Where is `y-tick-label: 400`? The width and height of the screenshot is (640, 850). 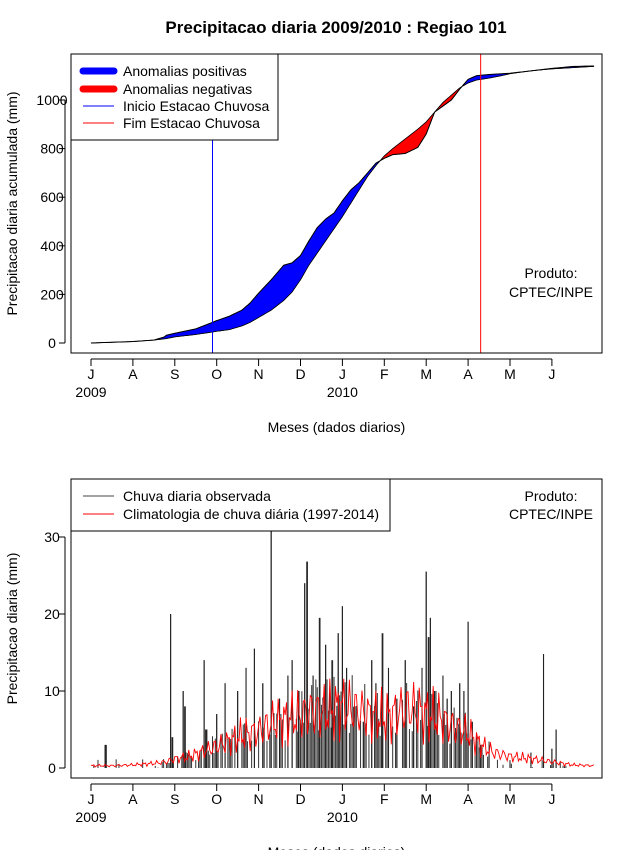
y-tick-label: 400 is located at coordinates (52, 246).